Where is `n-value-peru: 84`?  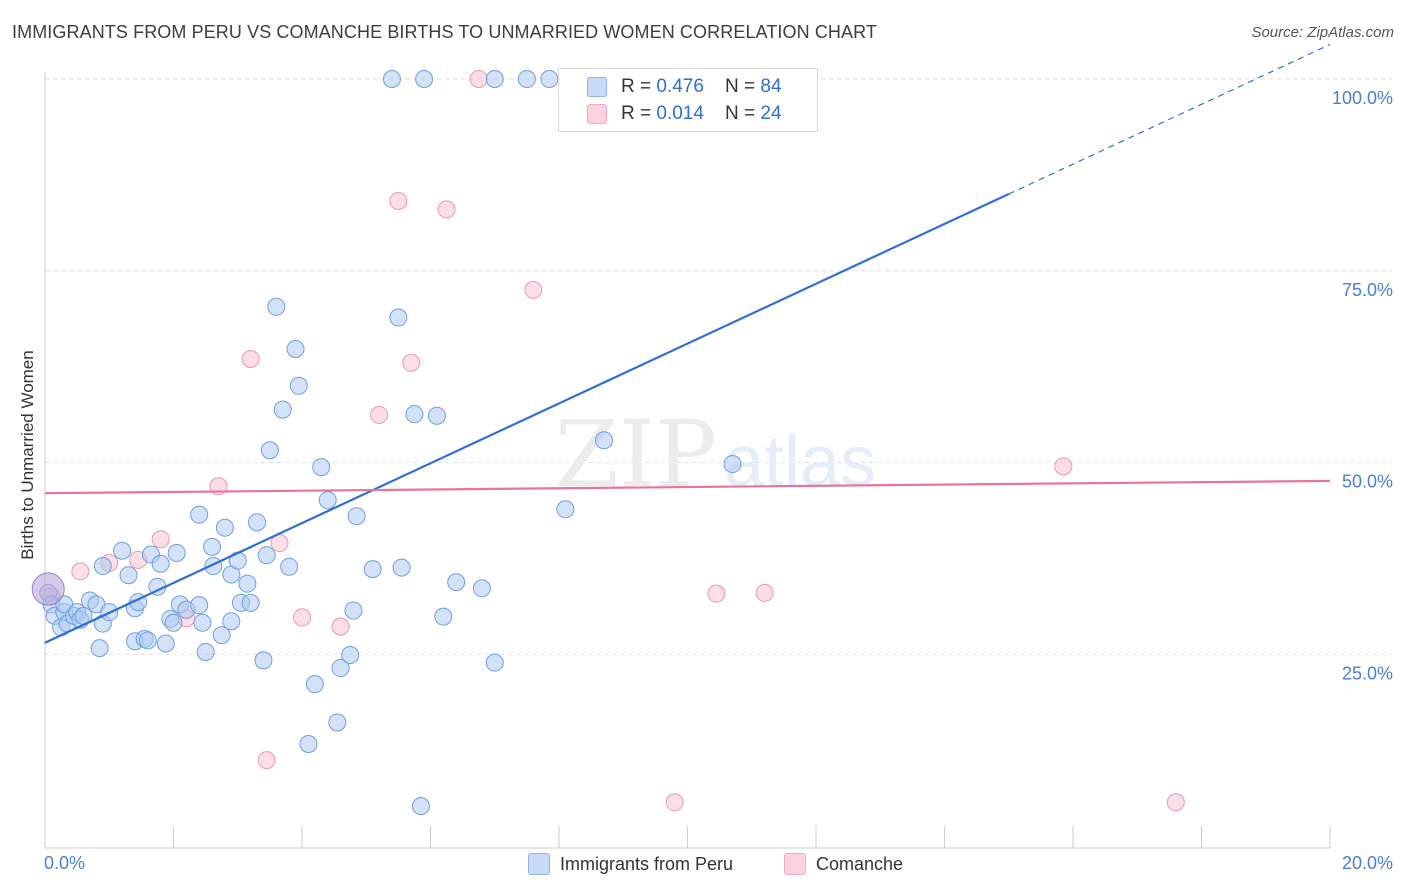
n-value-peru: 84 is located at coordinates (771, 86).